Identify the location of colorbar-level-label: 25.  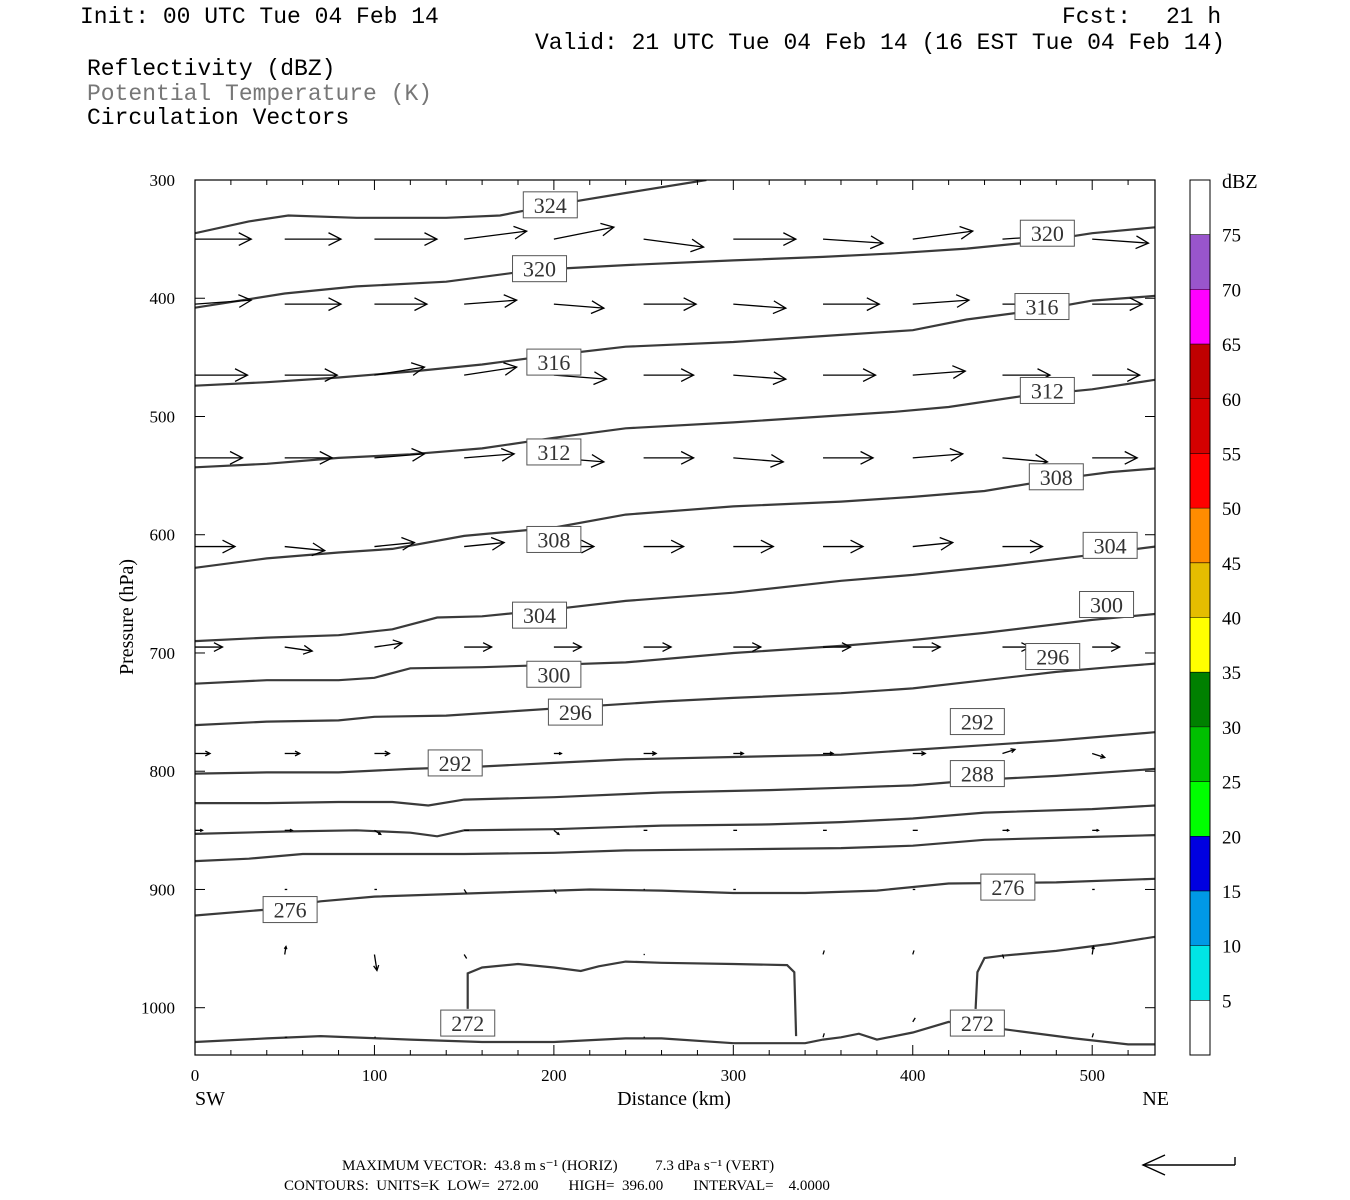
(1231, 783).